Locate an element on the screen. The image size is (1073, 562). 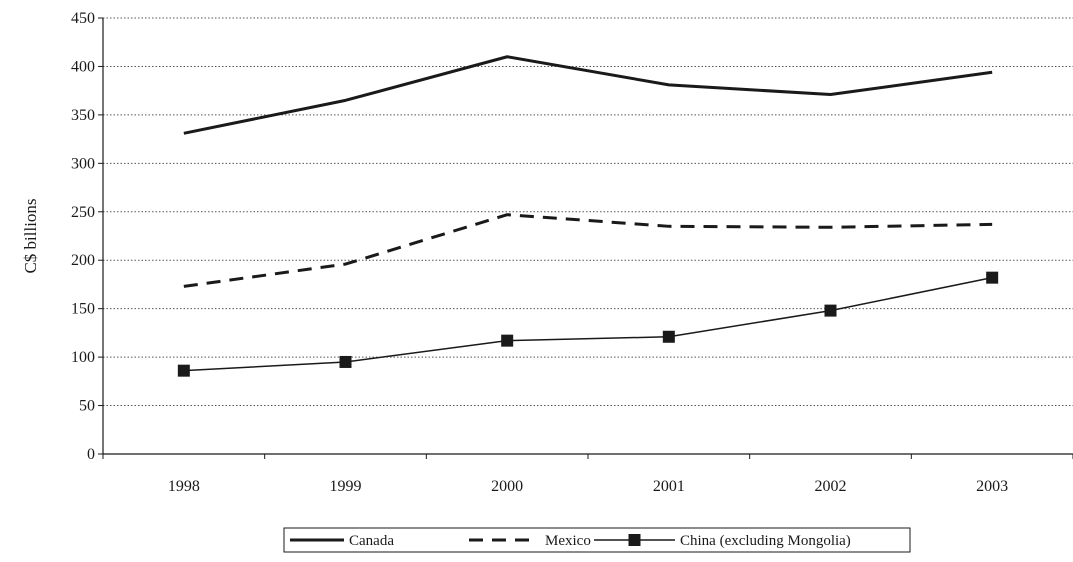
y-tick-label: 0 is located at coordinates (91, 454).